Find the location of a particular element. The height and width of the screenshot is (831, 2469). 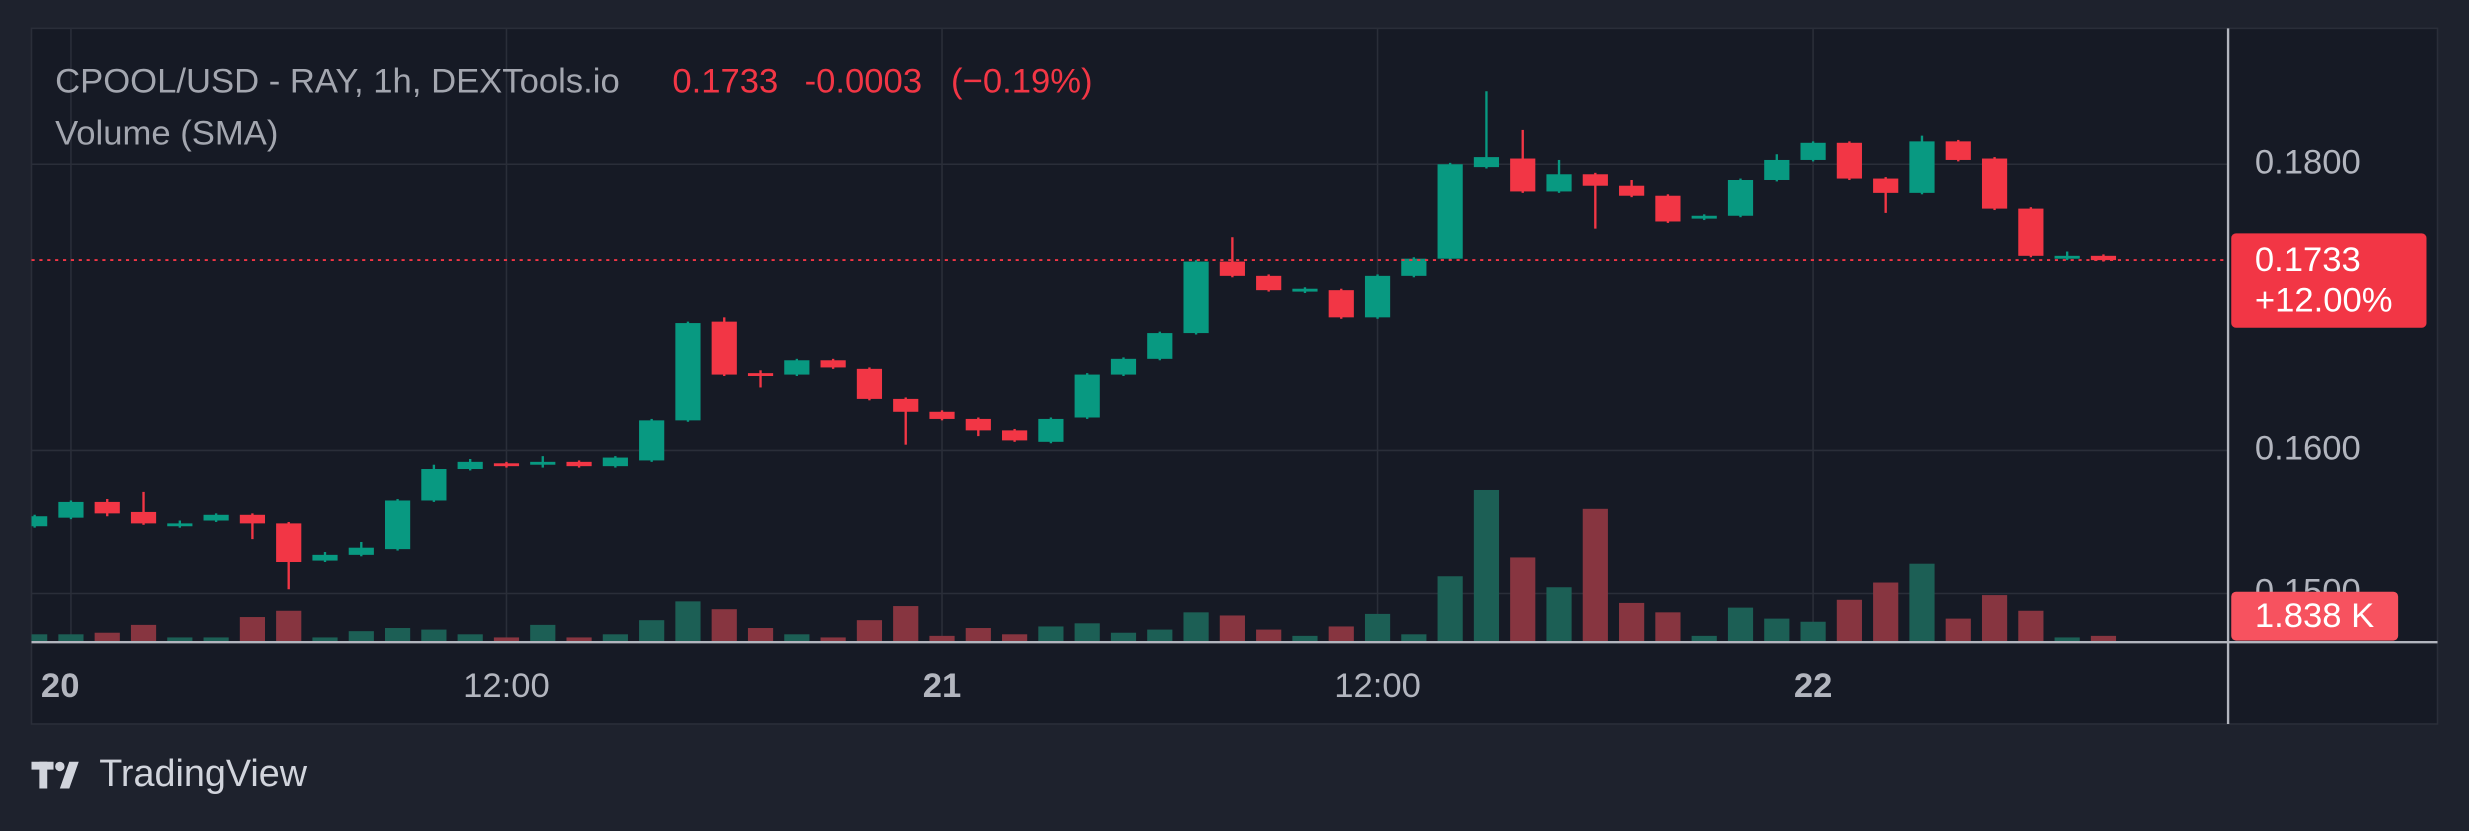

price-tag-change: +12.00% is located at coordinates (2324, 301).